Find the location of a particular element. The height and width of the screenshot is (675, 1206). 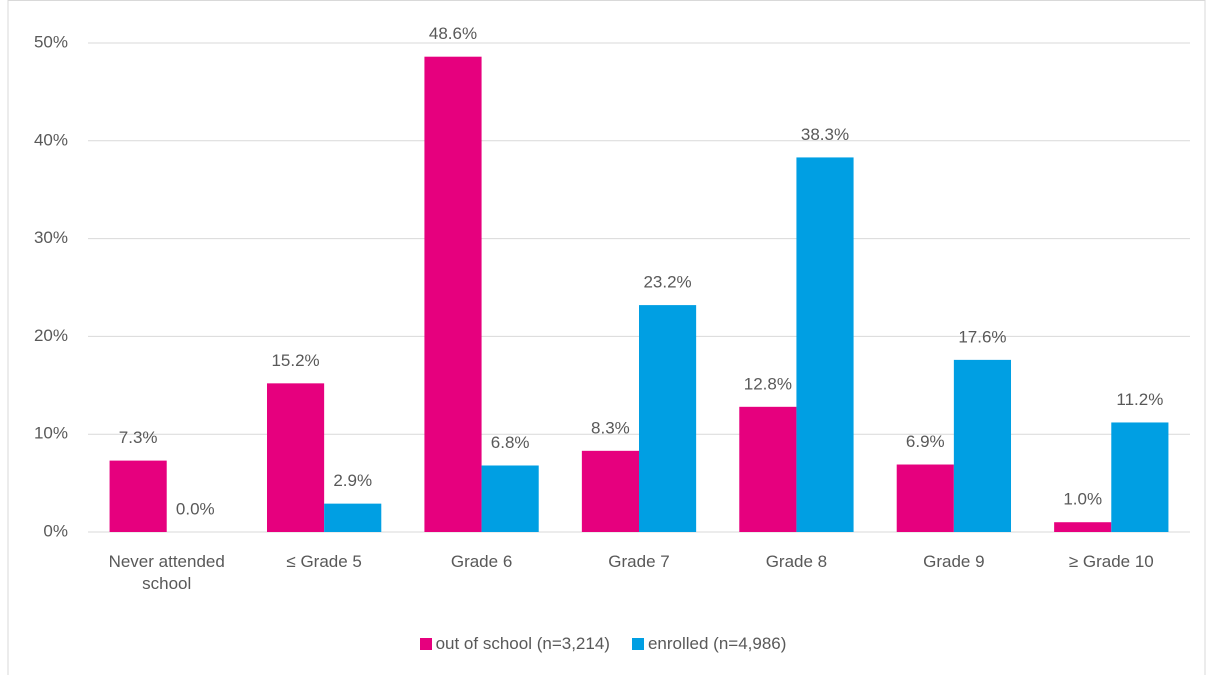

x-tick-label: ≥ Grade 10 is located at coordinates (1111, 561).